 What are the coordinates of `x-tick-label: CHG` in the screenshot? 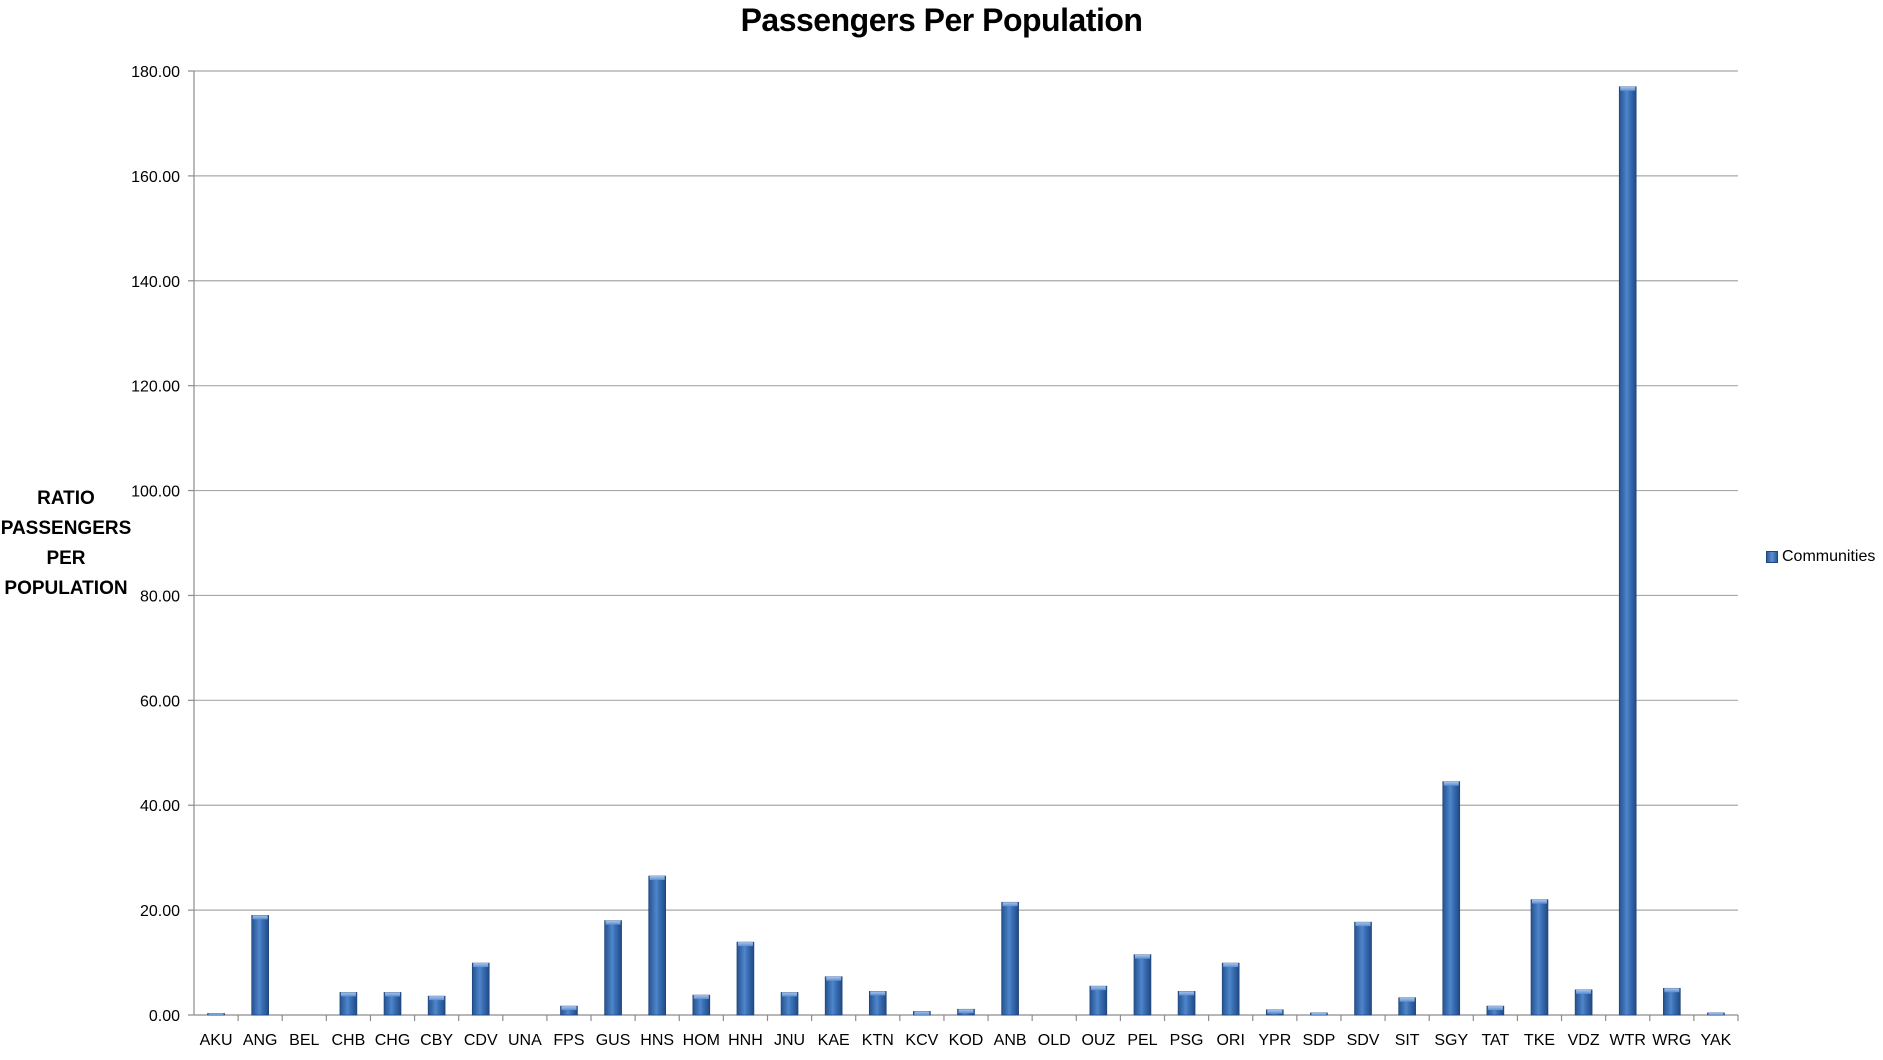 It's located at (393, 1040).